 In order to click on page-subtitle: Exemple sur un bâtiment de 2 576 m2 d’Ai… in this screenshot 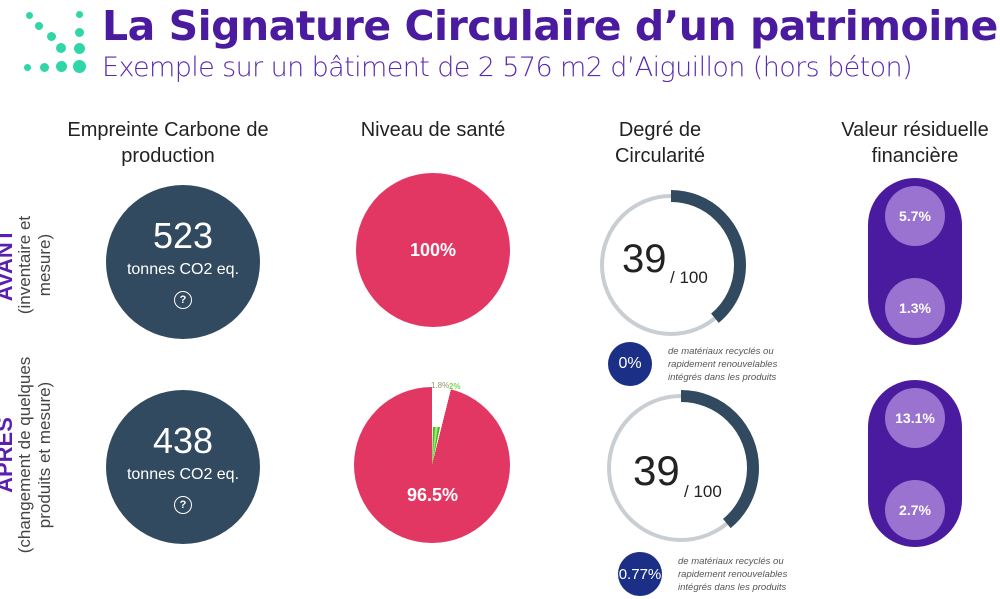, I will do `click(507, 67)`.